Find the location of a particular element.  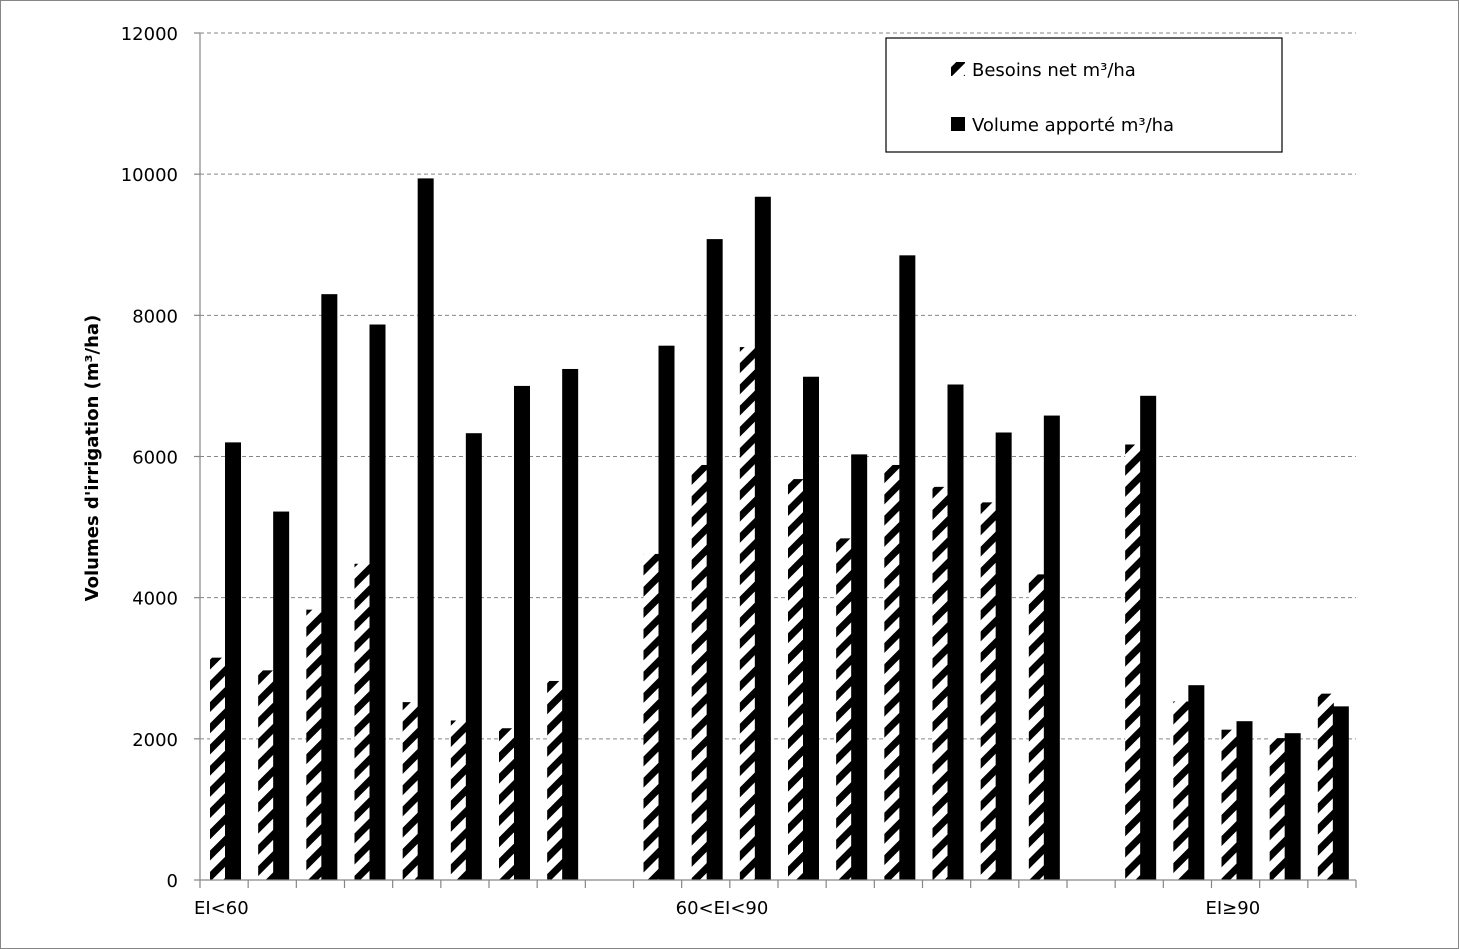

legend: Besoins net m³/ha Volume apporté m³/ha is located at coordinates (1084, 95).